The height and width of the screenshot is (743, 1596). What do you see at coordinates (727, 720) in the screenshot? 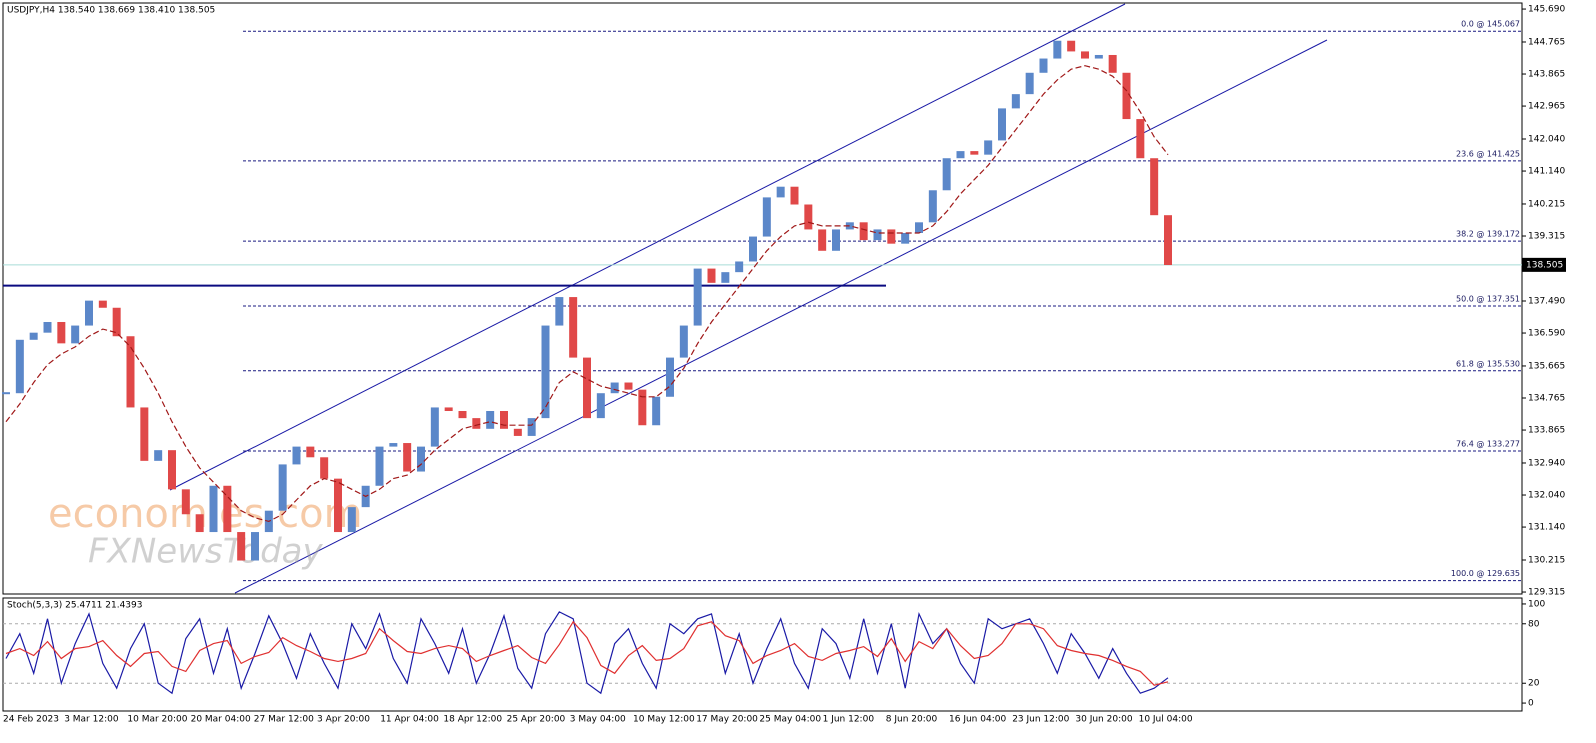
I see `x-tick-label: 17 May 20:00` at bounding box center [727, 720].